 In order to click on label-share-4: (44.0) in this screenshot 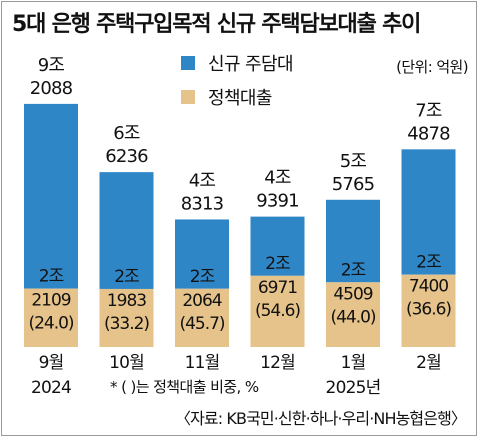, I will do `click(352, 317)`.